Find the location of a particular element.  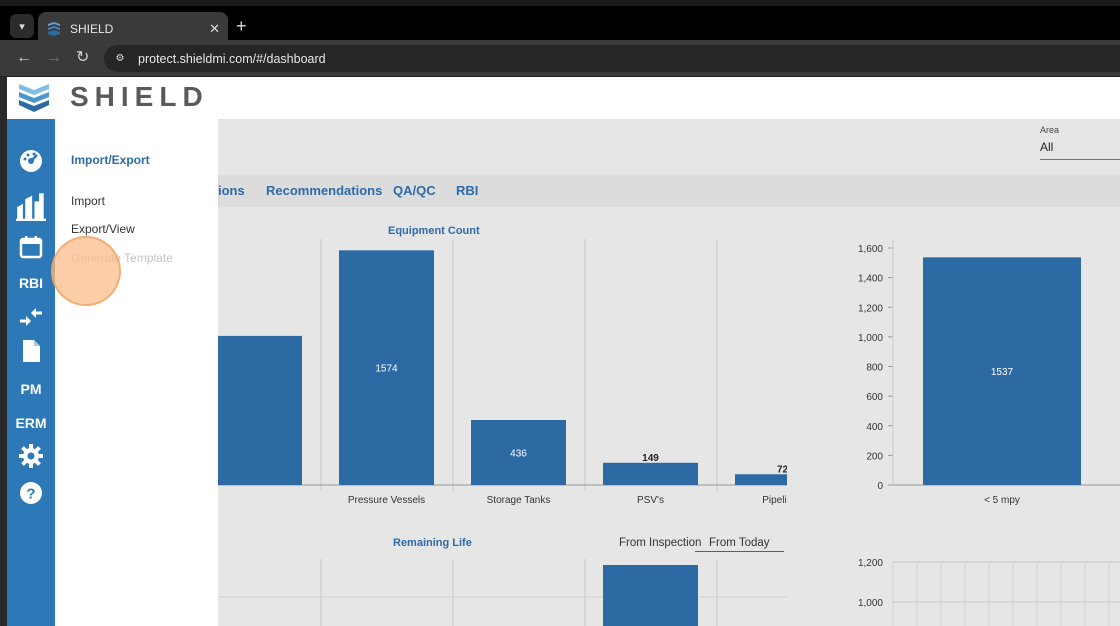

bar-value-label: 1537 is located at coordinates (1002, 372).